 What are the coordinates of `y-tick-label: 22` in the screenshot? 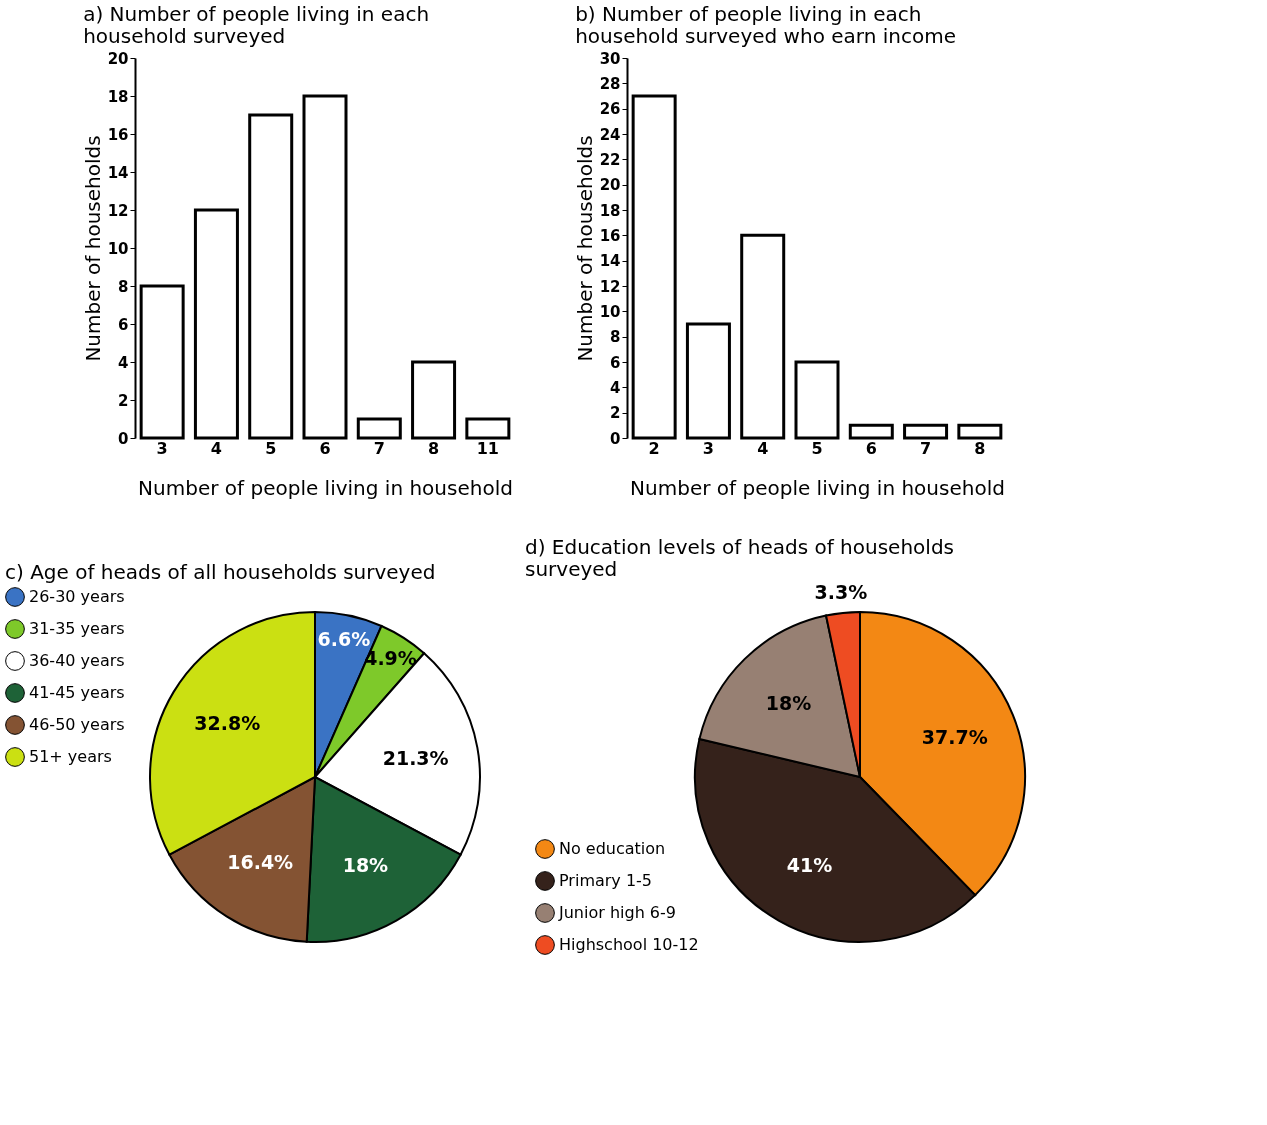 It's located at (610, 159).